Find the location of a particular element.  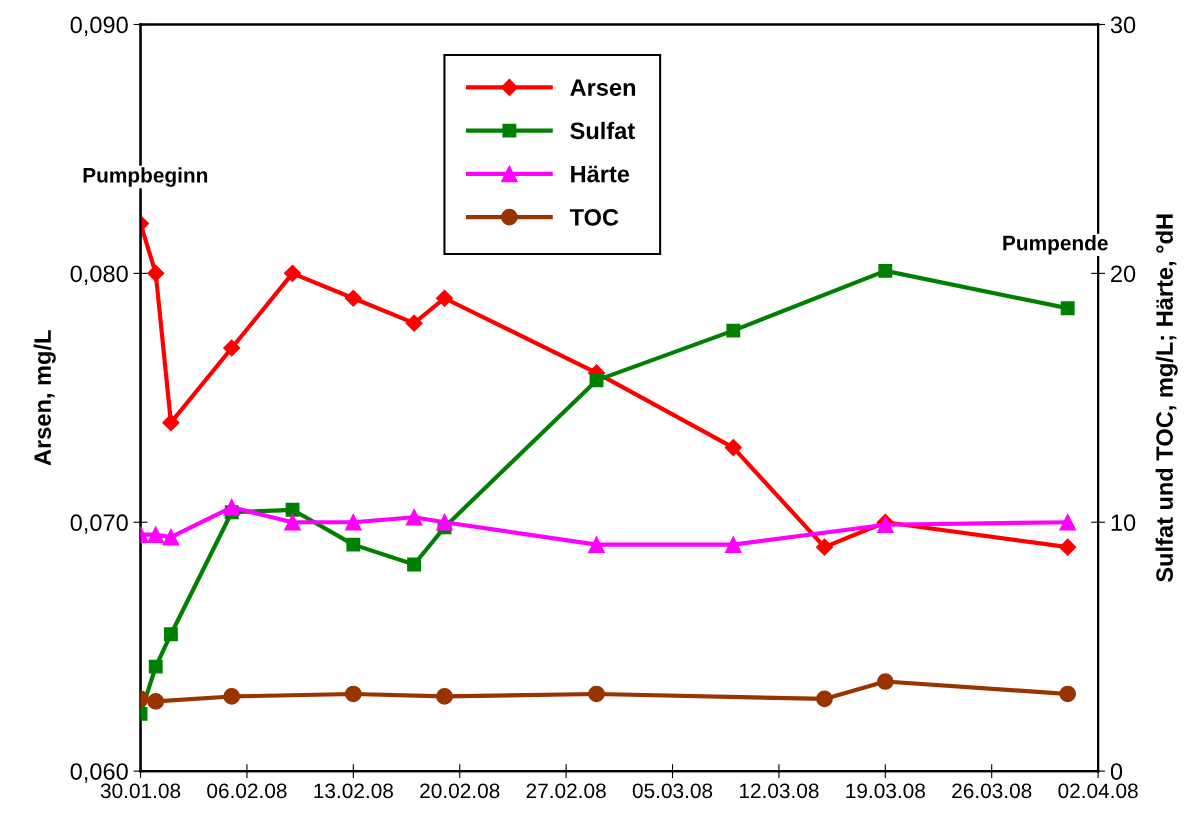

y-tick-label: 0,090 is located at coordinates (99, 26).